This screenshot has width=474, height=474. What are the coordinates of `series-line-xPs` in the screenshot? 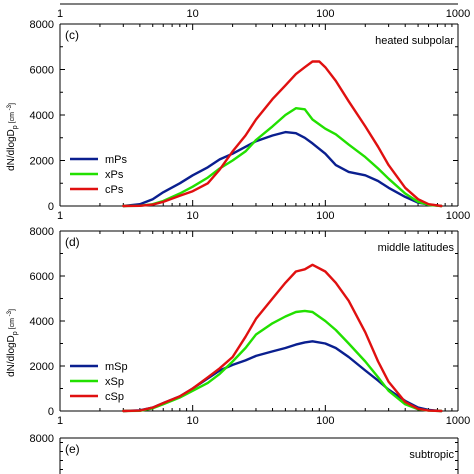 It's located at (282, 157).